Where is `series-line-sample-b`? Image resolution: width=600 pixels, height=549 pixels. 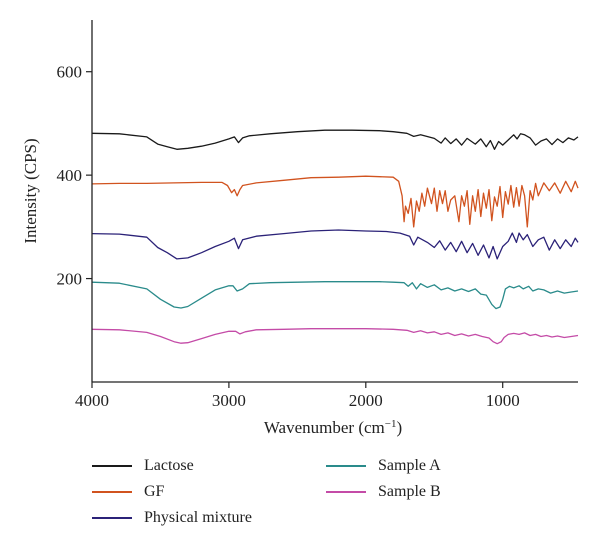
series-line-sample-b is located at coordinates (335, 336).